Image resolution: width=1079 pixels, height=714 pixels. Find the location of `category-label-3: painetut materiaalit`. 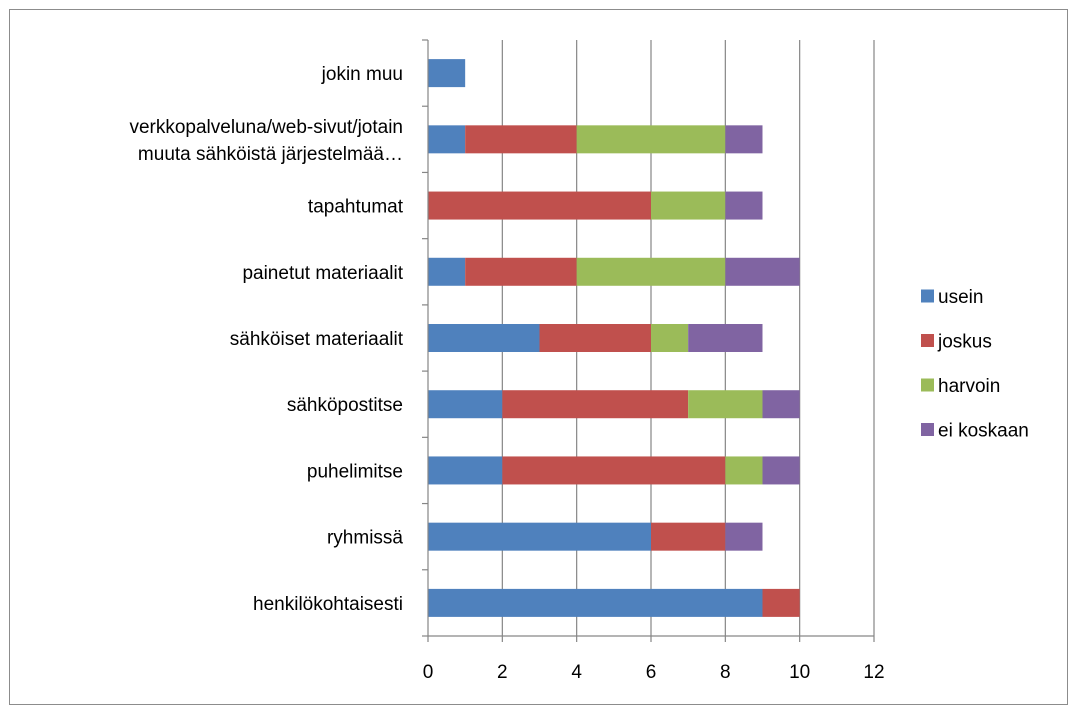

category-label-3: painetut materiaalit is located at coordinates (322, 273).